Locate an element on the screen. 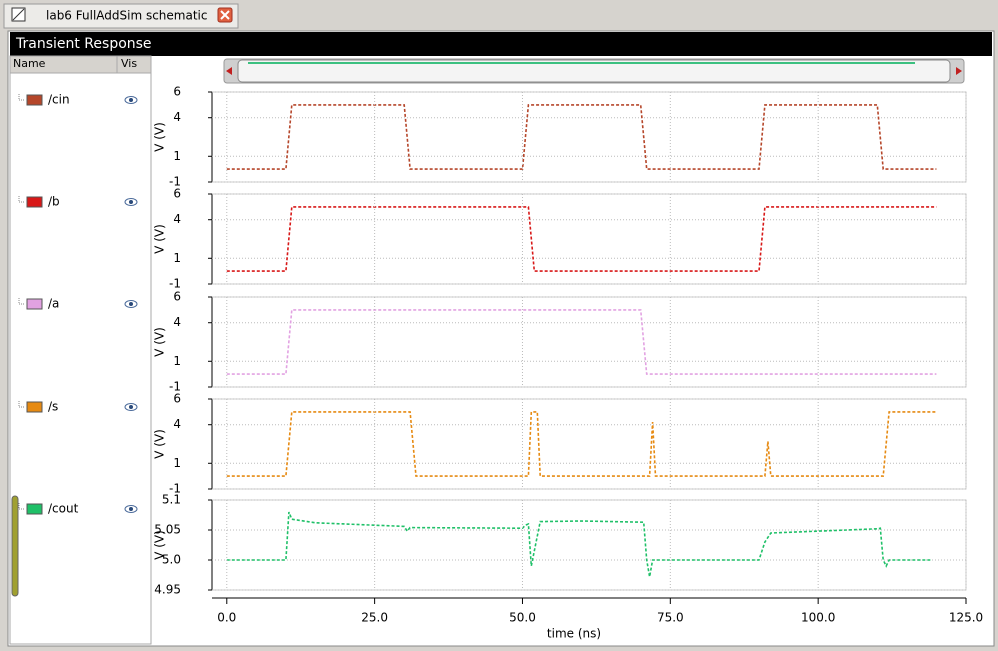 This screenshot has width=998, height=651. list-scrollbar is located at coordinates (15, 546).